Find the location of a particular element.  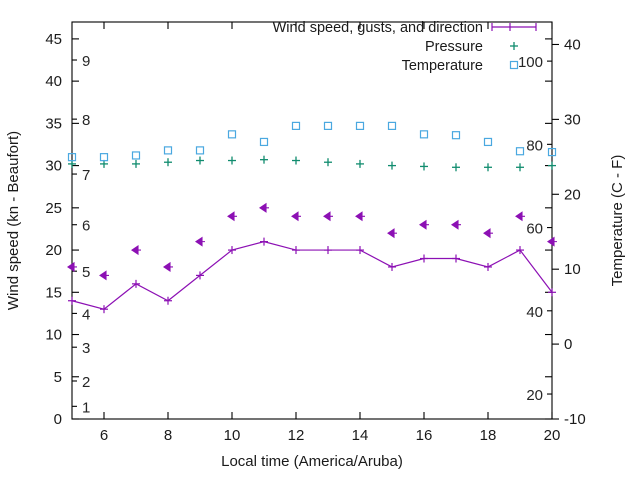

fahrenheit-label: 40 is located at coordinates (534, 312).